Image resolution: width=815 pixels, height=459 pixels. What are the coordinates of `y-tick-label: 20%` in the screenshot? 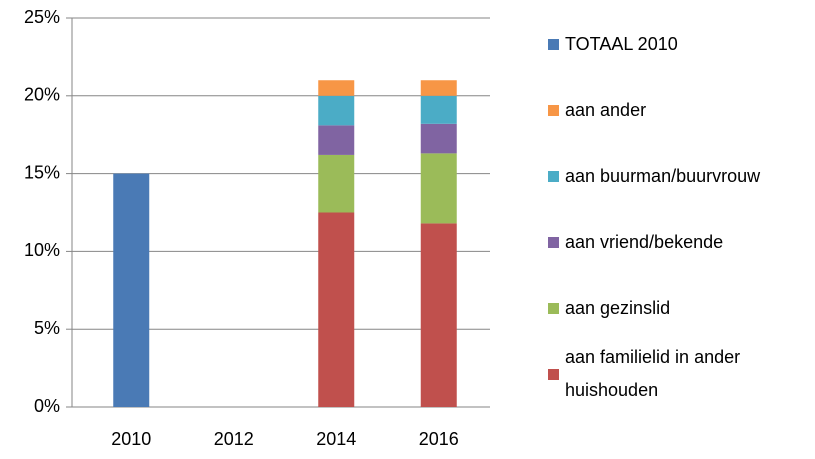 It's located at (42, 95).